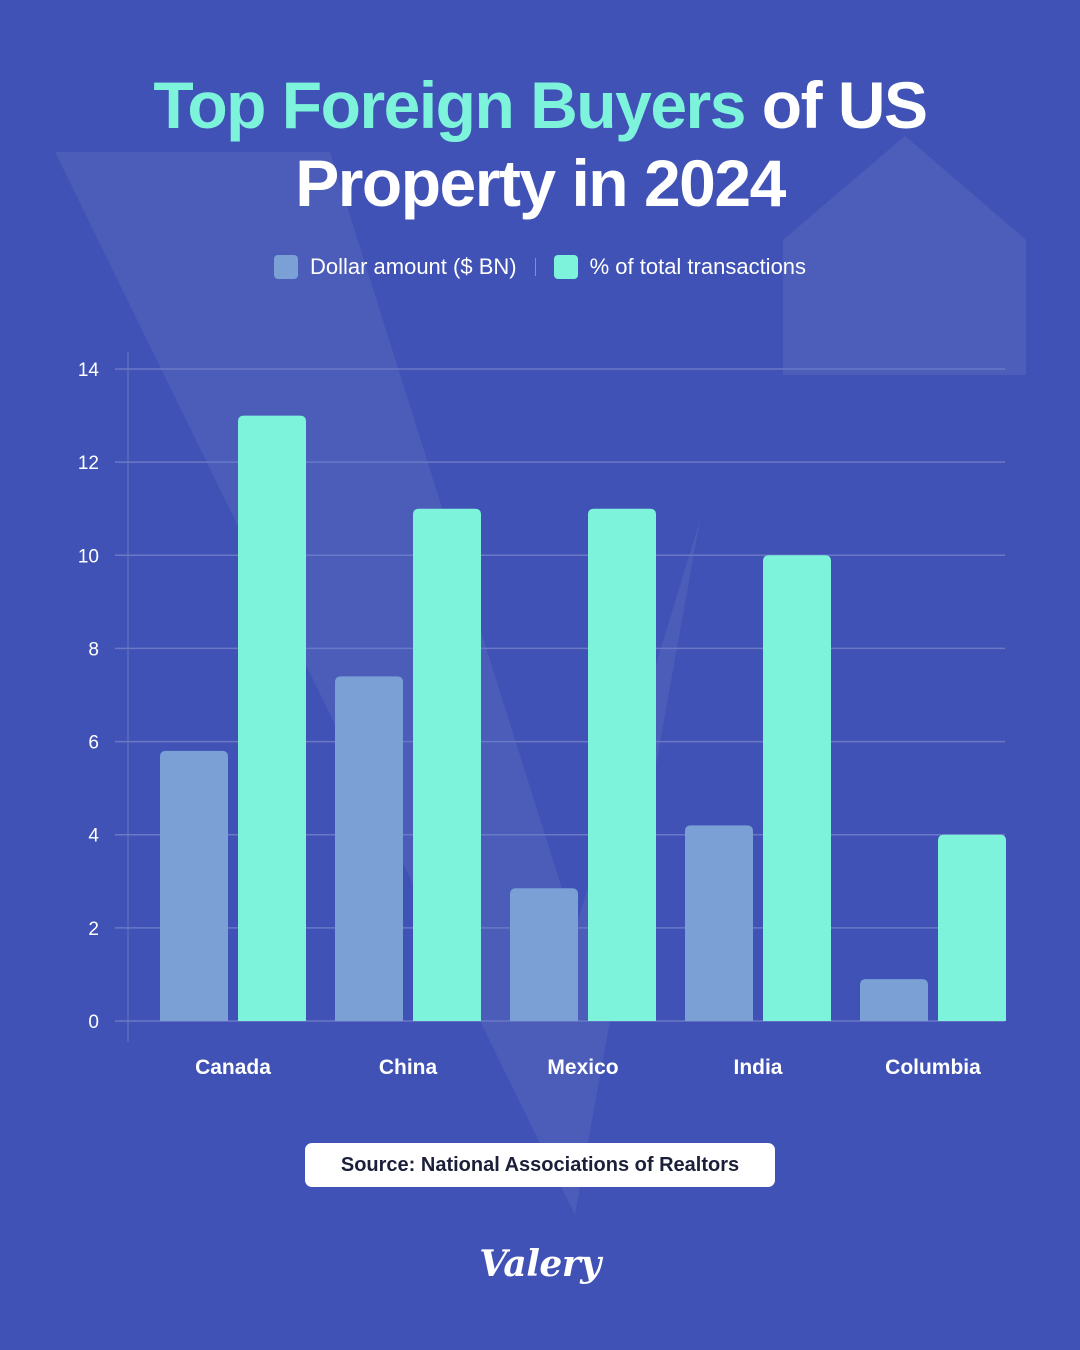 The height and width of the screenshot is (1350, 1080). I want to click on valery-logo: Valery, so click(540, 1264).